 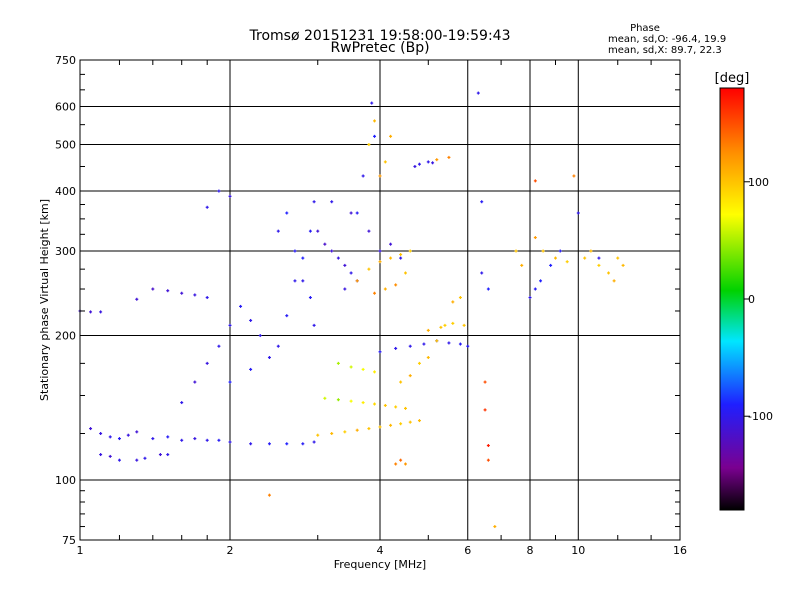 I want to click on stats-title: Phase, so click(x=645, y=28).